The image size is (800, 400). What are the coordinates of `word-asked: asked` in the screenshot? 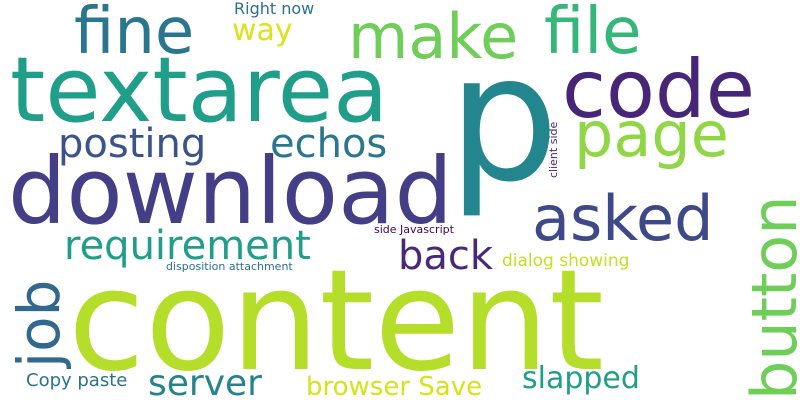 It's located at (623, 218).